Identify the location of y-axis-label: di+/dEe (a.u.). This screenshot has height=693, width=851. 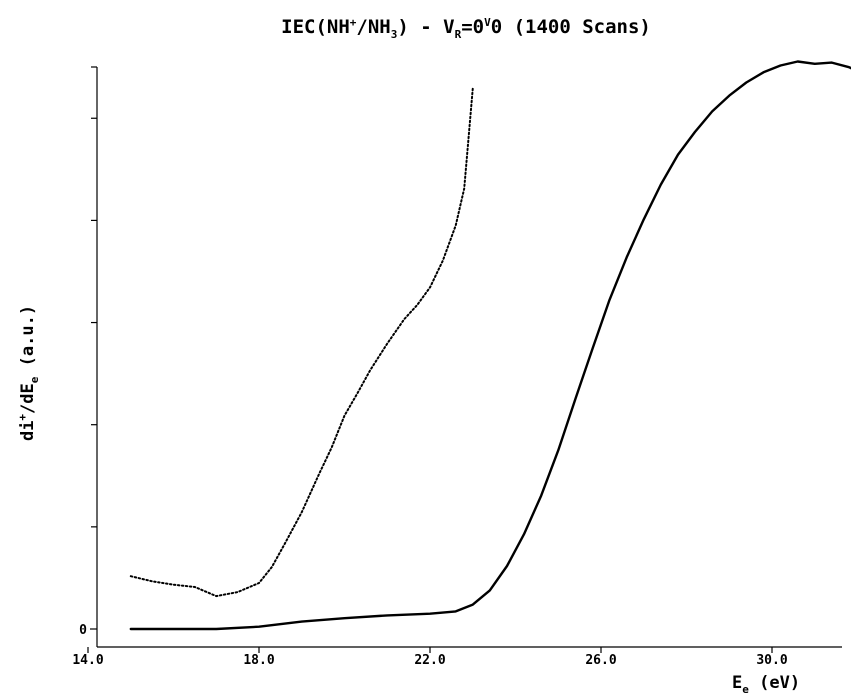
(28, 373).